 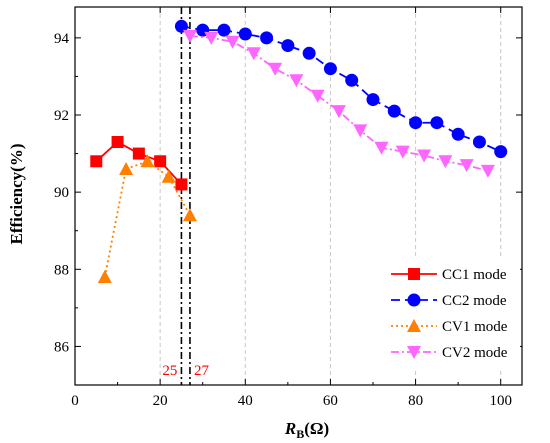 I want to click on y-tick-label: 88, so click(x=61, y=270).